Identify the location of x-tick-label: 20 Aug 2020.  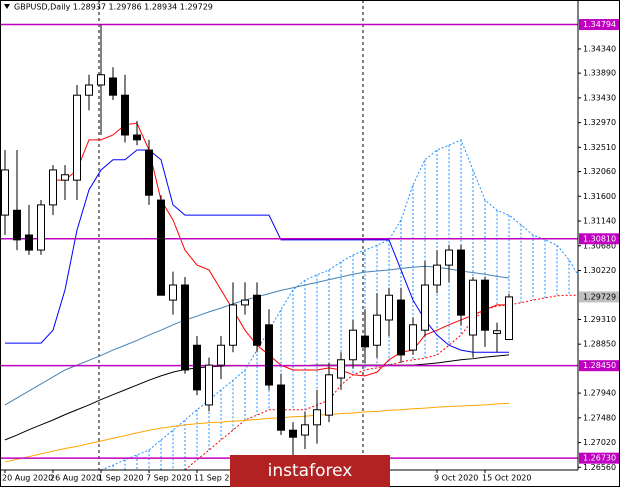
(27, 478).